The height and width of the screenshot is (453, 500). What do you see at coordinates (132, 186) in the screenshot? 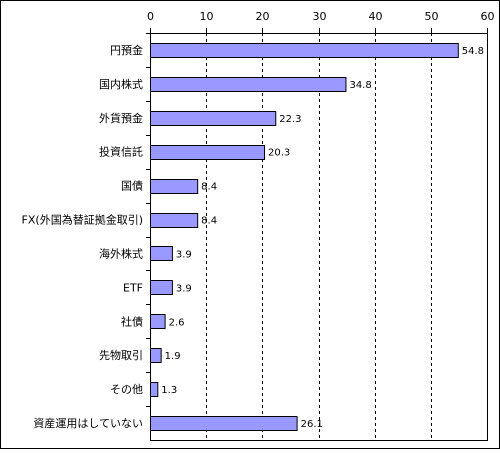
I see `category-label: 国債` at bounding box center [132, 186].